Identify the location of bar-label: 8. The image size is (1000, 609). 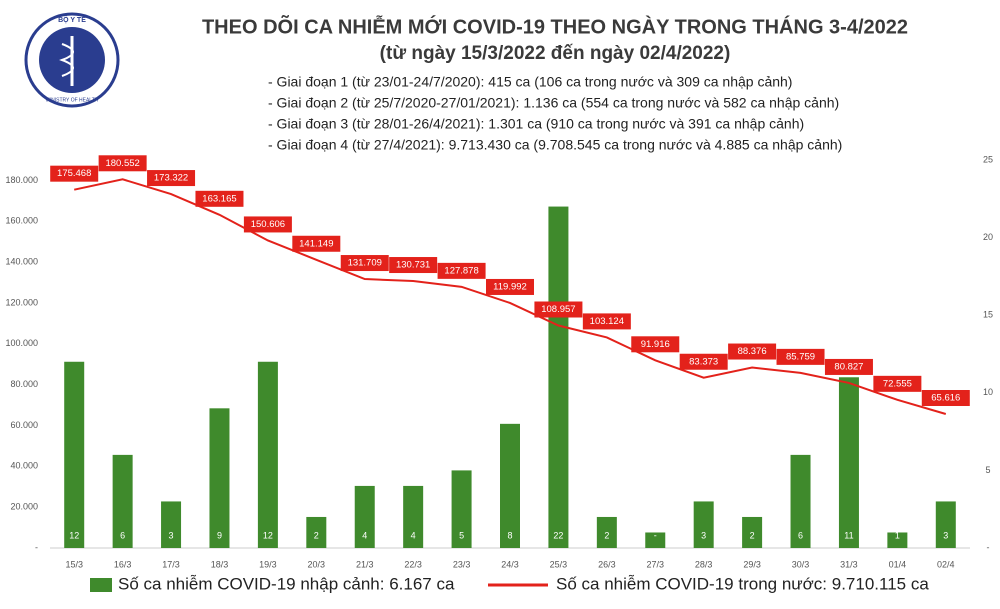
(509, 535).